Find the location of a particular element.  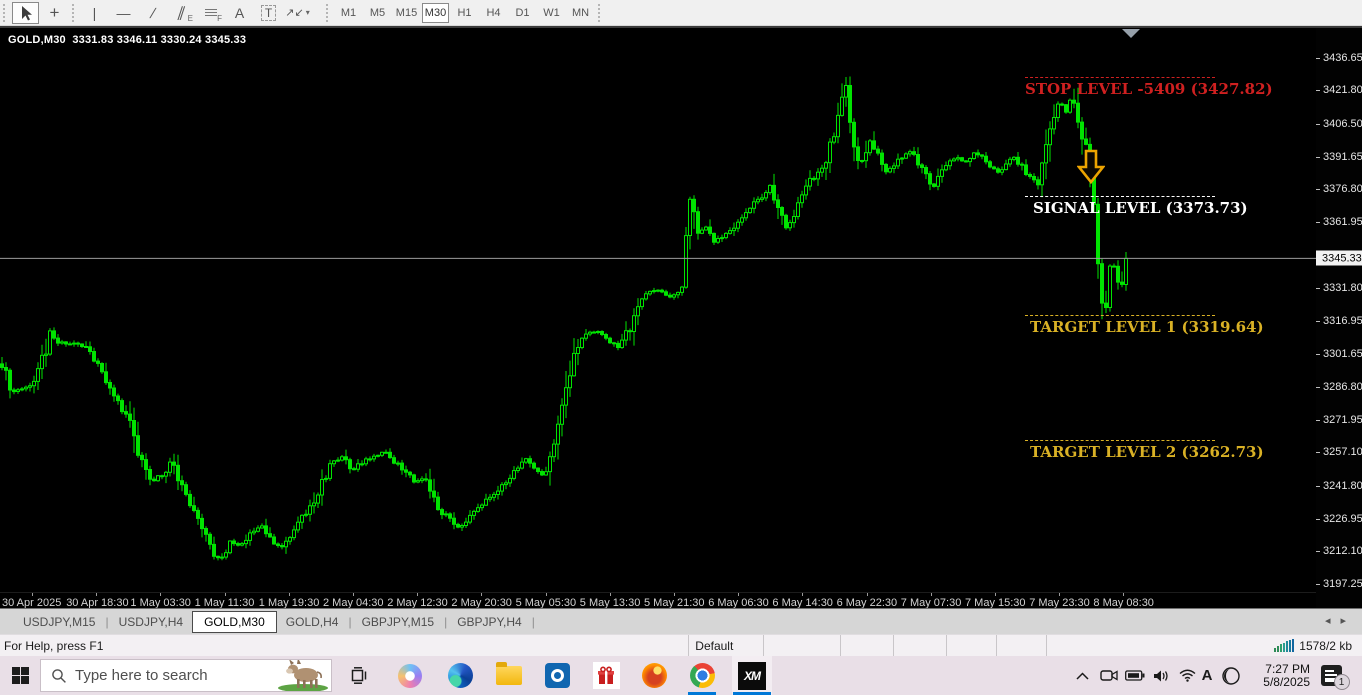

chart-tab-usdjpy-h4: USDJPY,H4 is located at coordinates (151, 621).